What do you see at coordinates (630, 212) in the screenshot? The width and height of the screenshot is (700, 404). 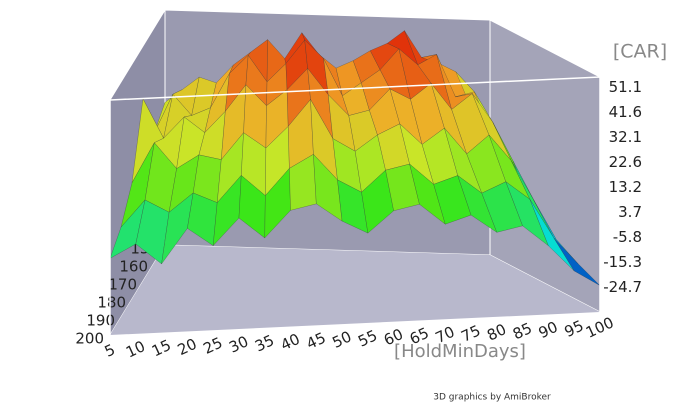 I see `z-tick-label: 3.7` at bounding box center [630, 212].